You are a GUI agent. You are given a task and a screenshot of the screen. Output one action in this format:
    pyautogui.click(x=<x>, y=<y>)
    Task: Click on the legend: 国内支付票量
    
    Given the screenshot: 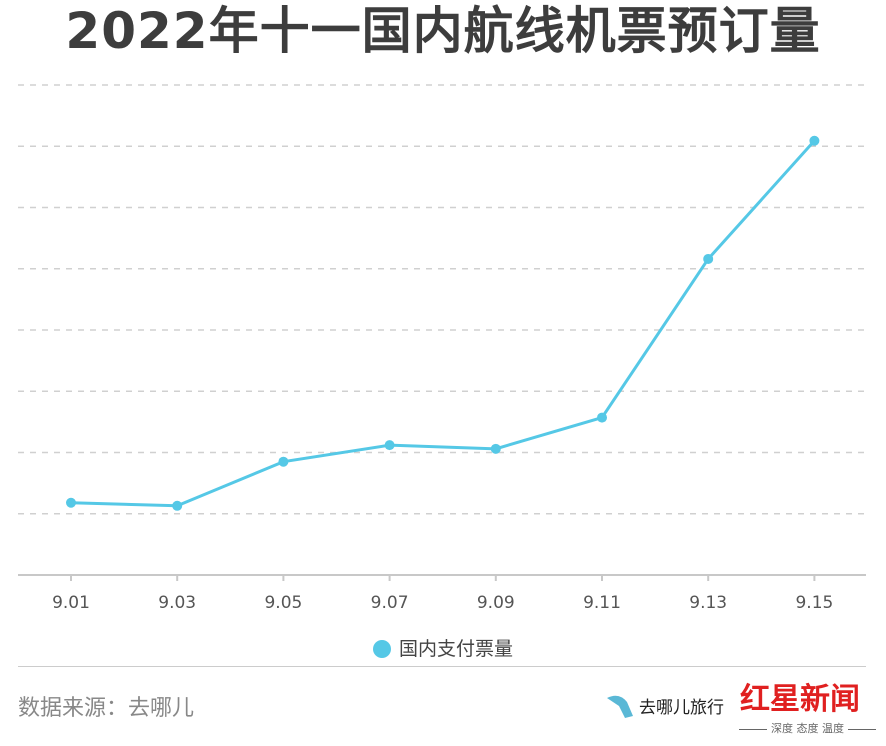 What is the action you would take?
    pyautogui.click(x=443, y=647)
    